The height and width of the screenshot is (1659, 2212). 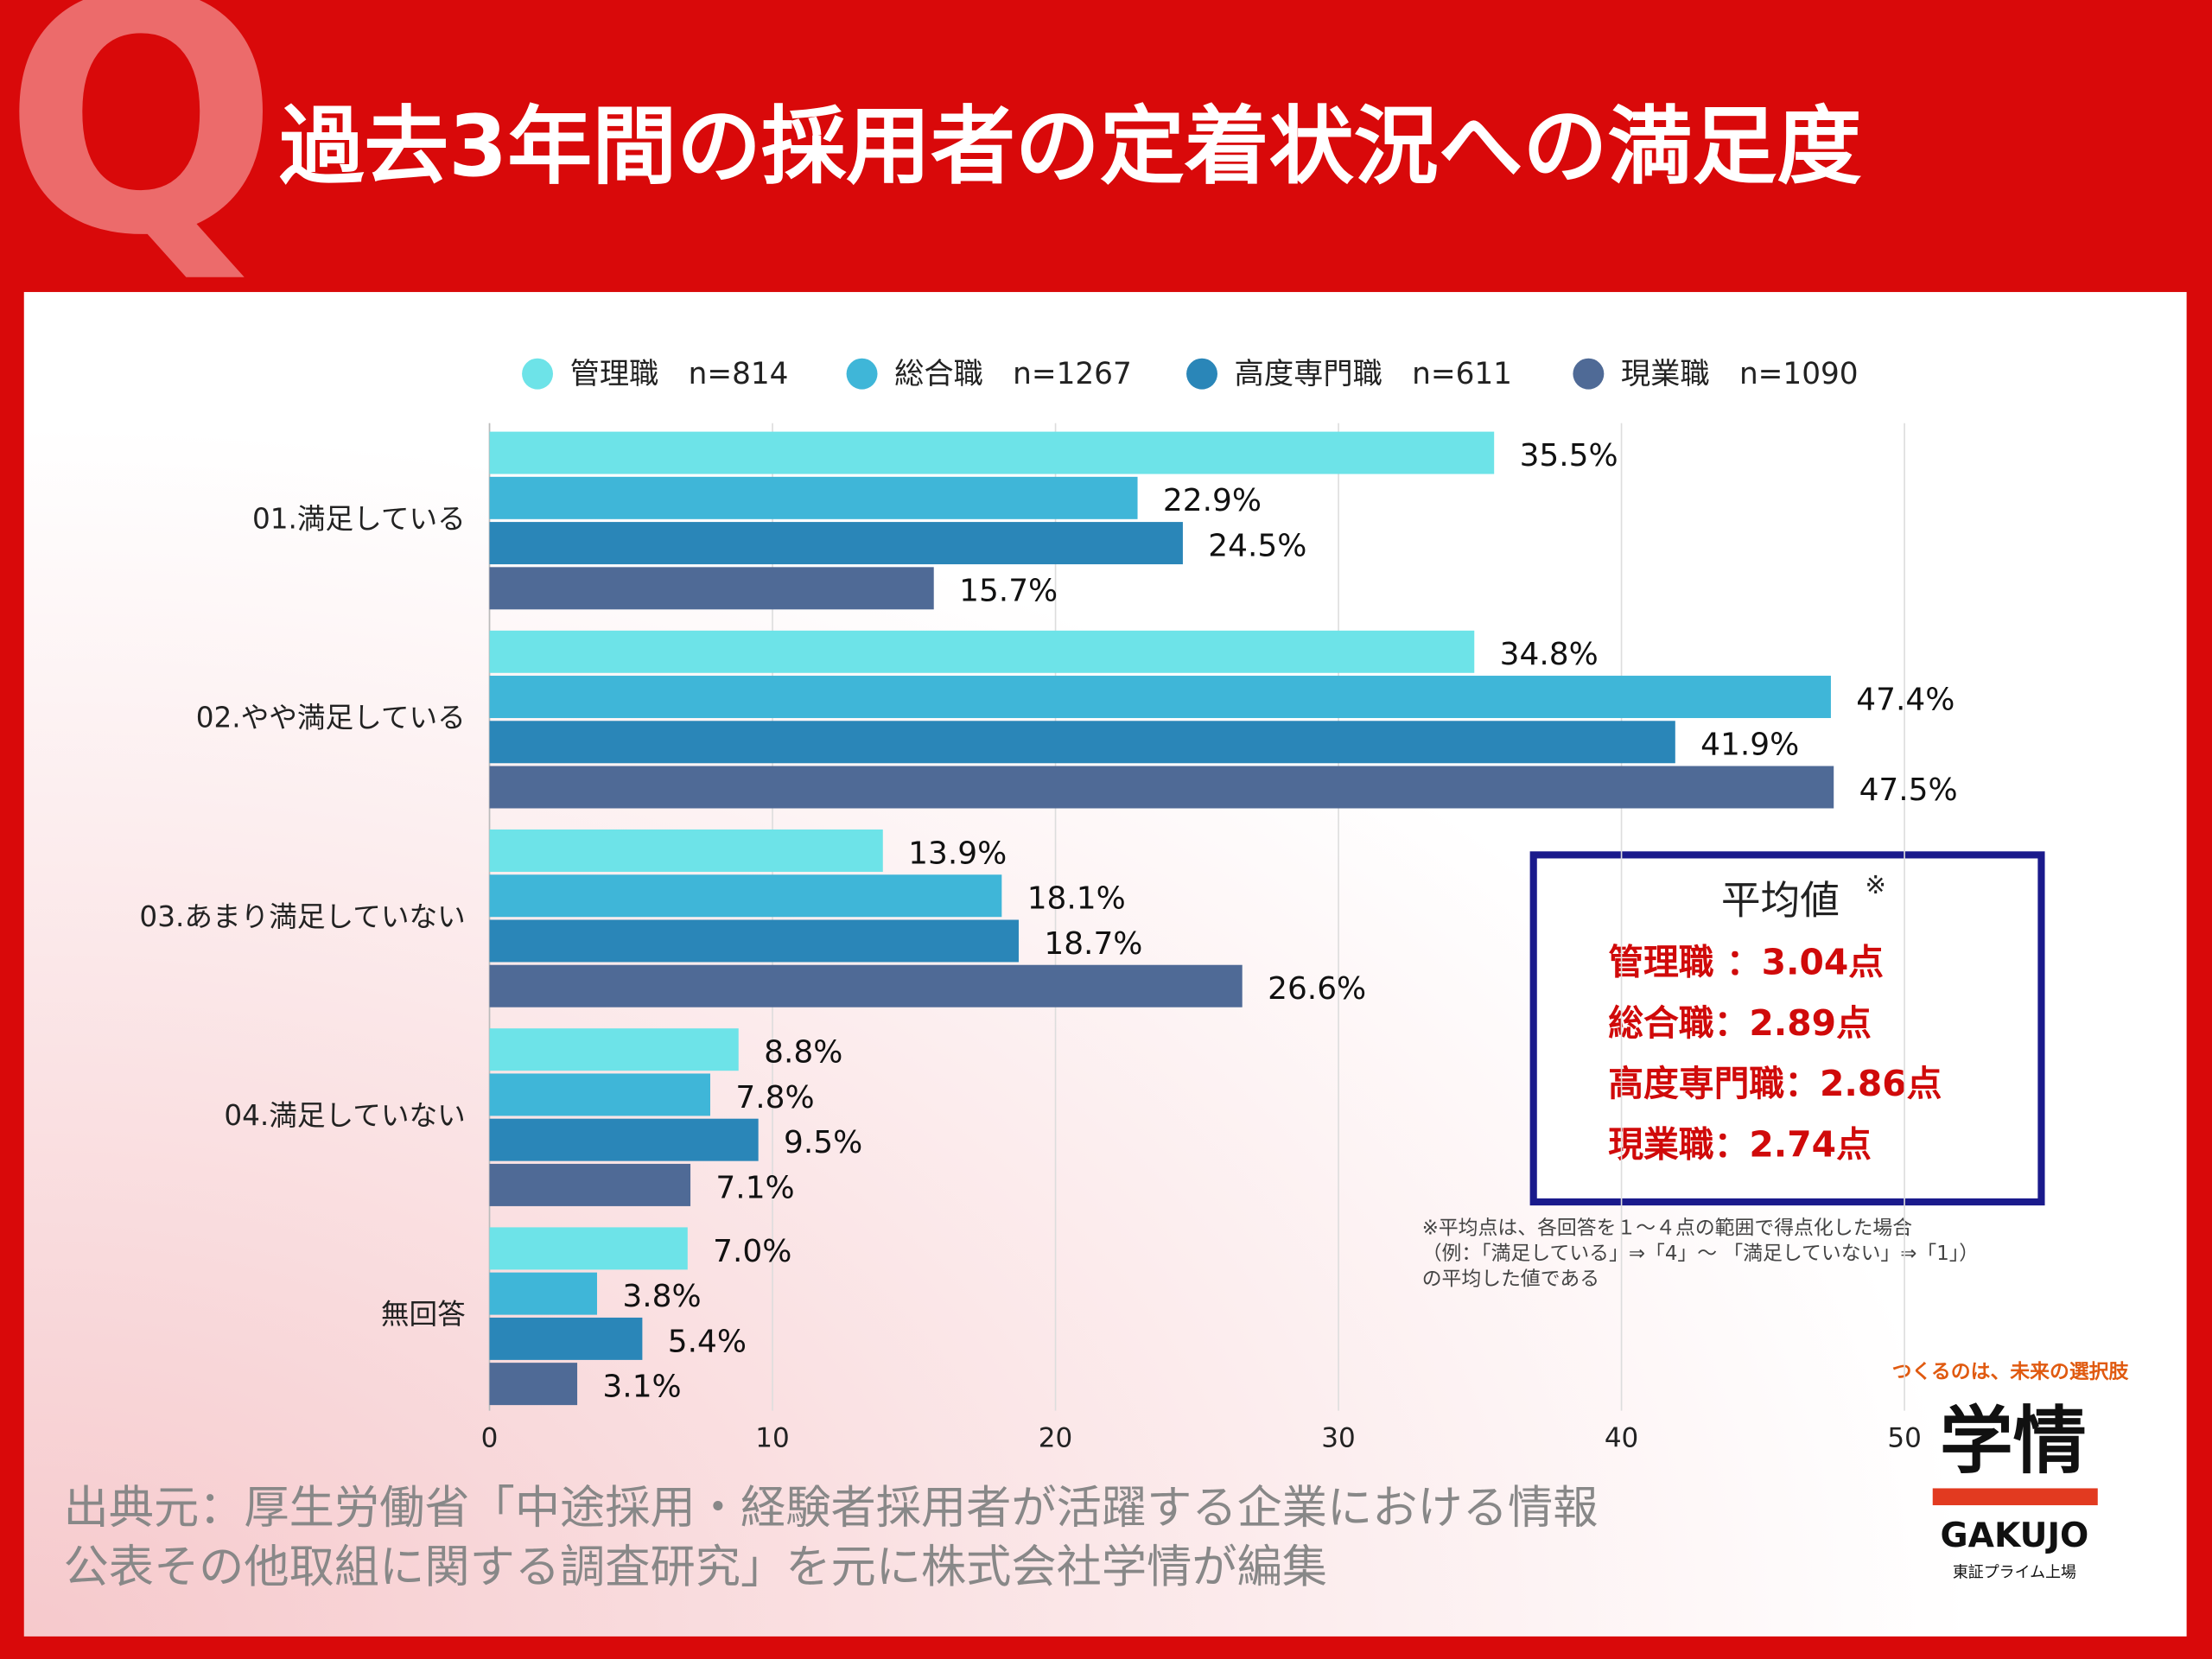 I want to click on average-line: 総合職：2.89点, so click(x=1740, y=1023).